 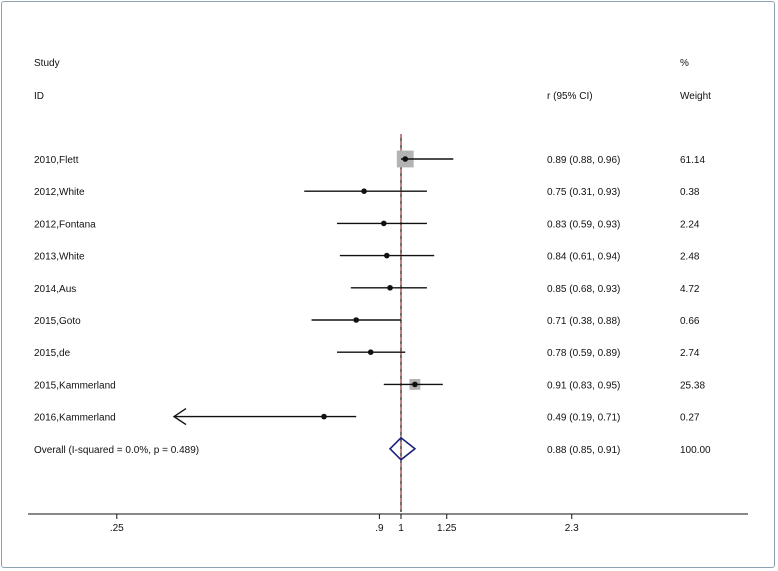 What do you see at coordinates (695, 96) in the screenshot?
I see `header-weight: Weight` at bounding box center [695, 96].